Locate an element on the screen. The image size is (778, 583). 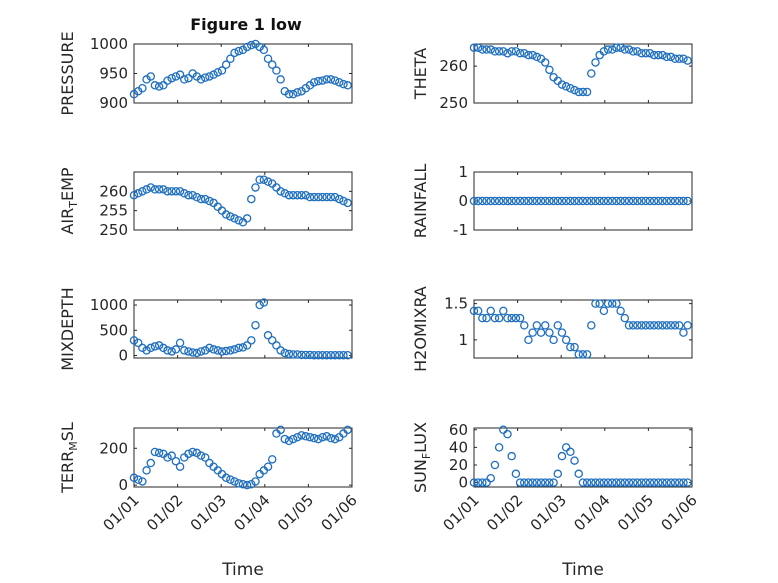
theta-y-axis-label: THETA is located at coordinates (420, 74).